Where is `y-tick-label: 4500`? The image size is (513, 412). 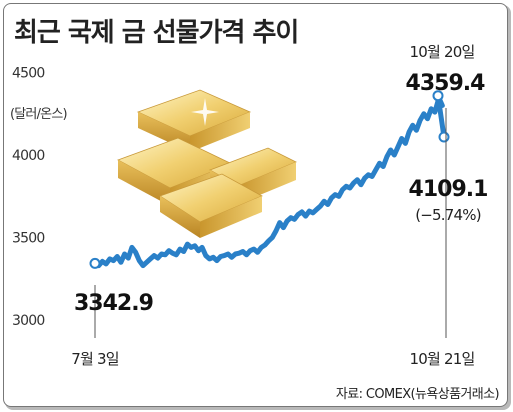 y-tick-label: 4500 is located at coordinates (28, 74).